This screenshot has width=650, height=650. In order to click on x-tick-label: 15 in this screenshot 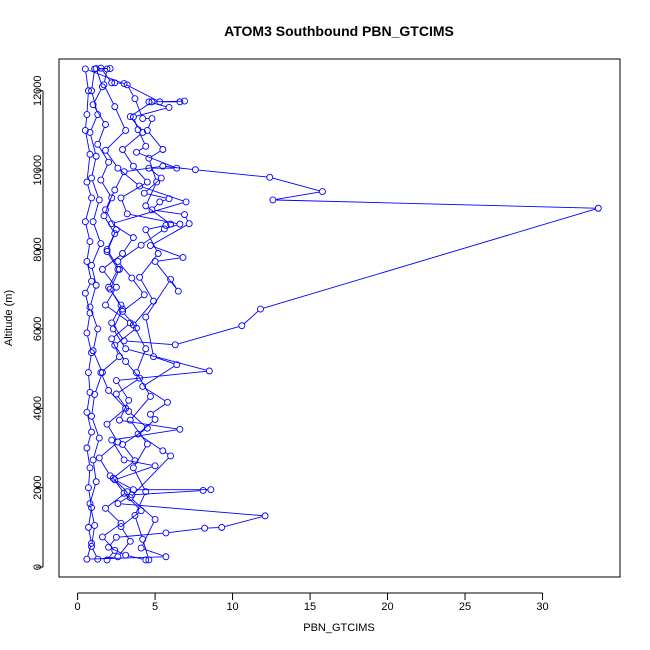, I will do `click(310, 607)`.